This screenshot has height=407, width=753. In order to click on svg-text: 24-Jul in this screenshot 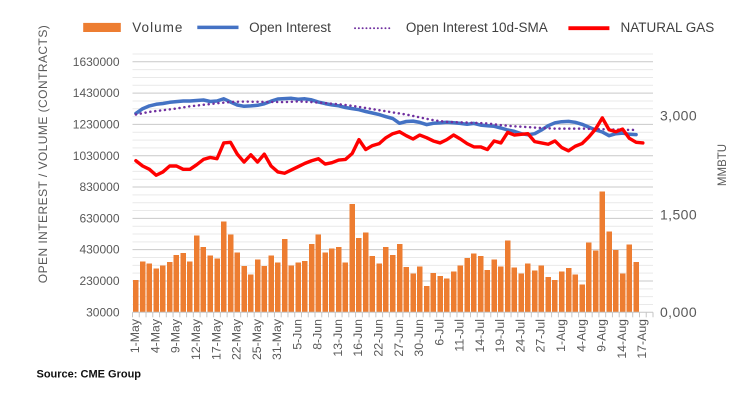, I will do `click(520, 336)`.